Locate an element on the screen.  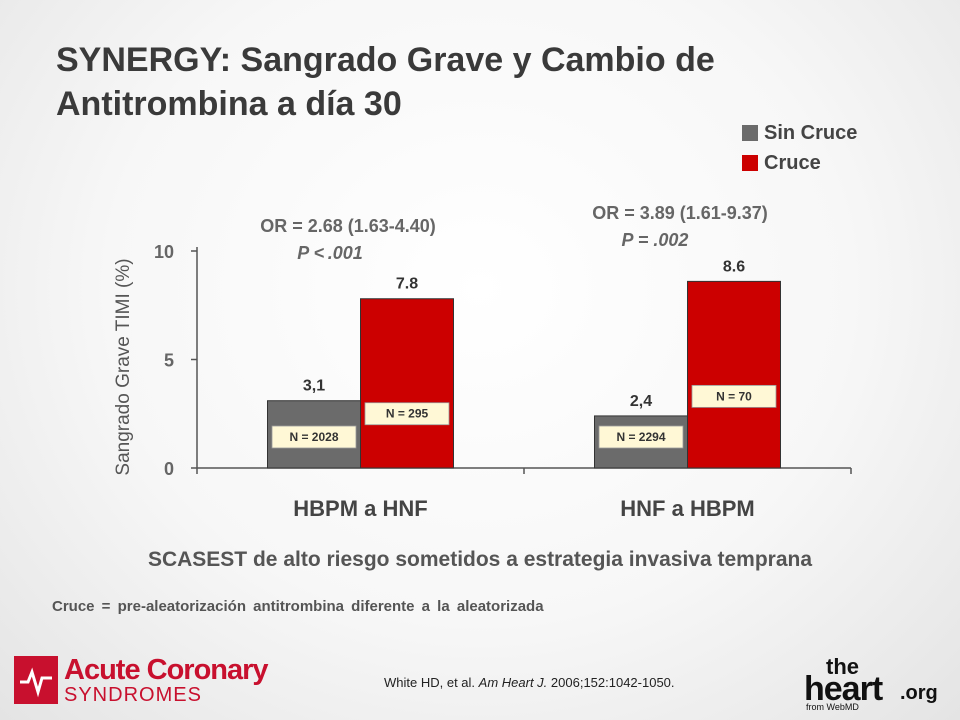
logo-the: the is located at coordinates (842, 666).